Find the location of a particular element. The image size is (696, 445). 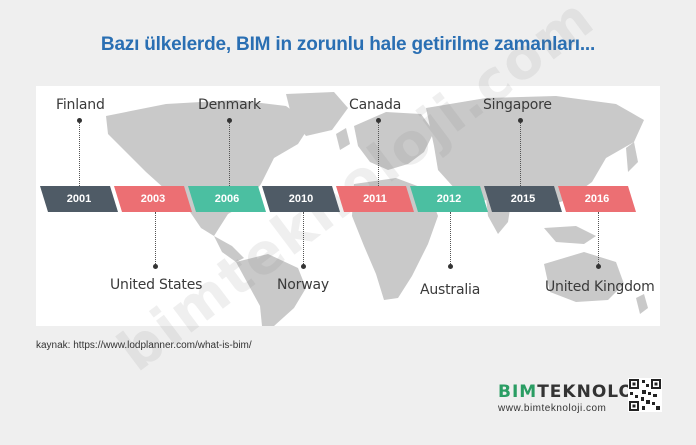

connector-dot-united-states is located at coordinates (155, 266).